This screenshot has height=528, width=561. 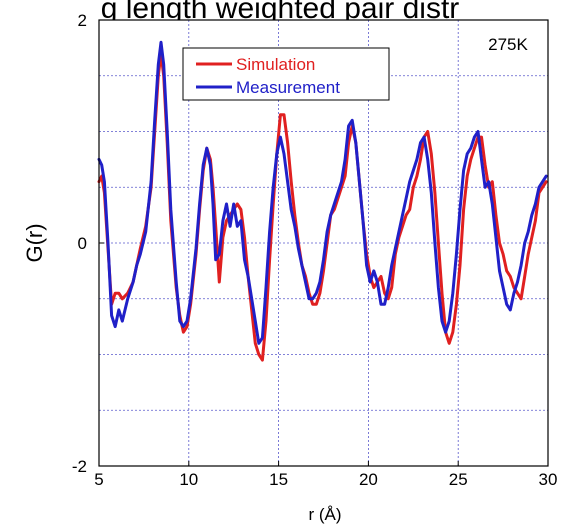 What do you see at coordinates (368, 479) in the screenshot?
I see `x-tick-label: 20` at bounding box center [368, 479].